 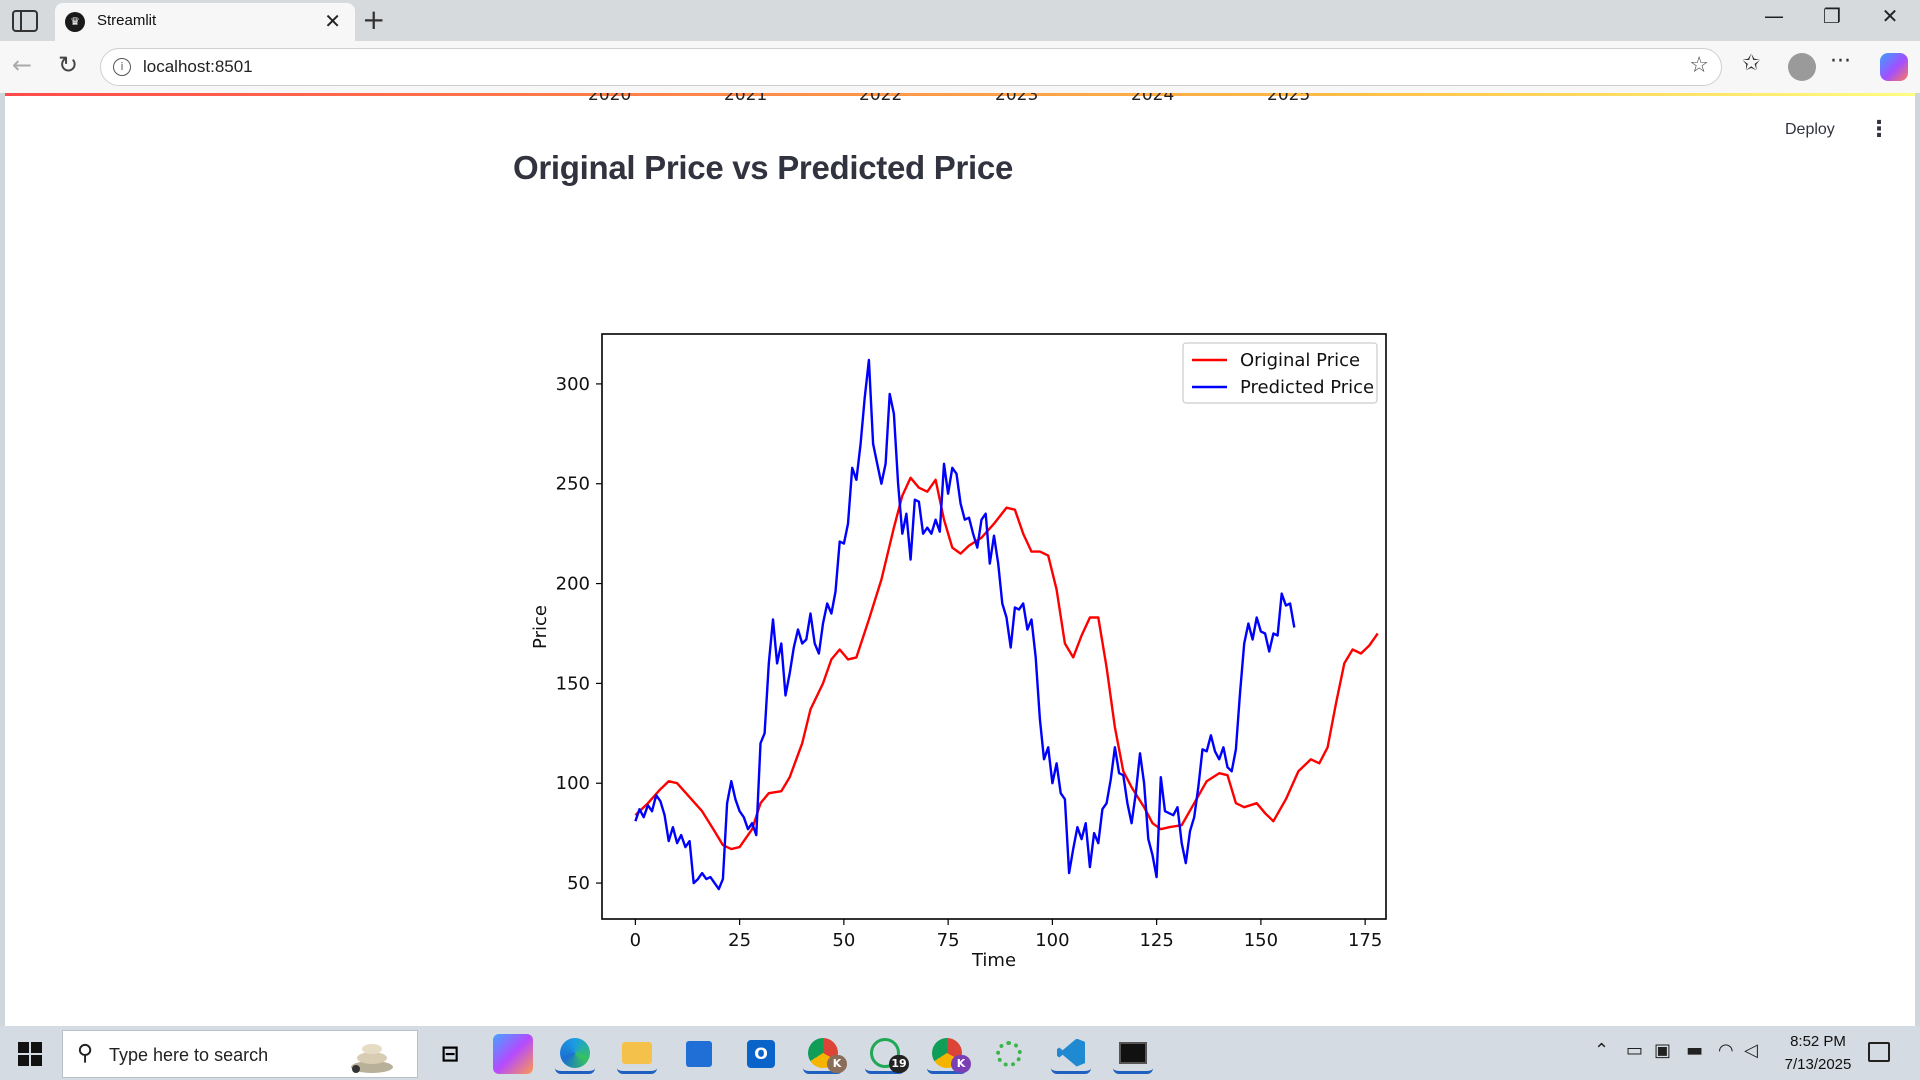 What do you see at coordinates (1365, 940) in the screenshot?
I see `x-tick-label: 175` at bounding box center [1365, 940].